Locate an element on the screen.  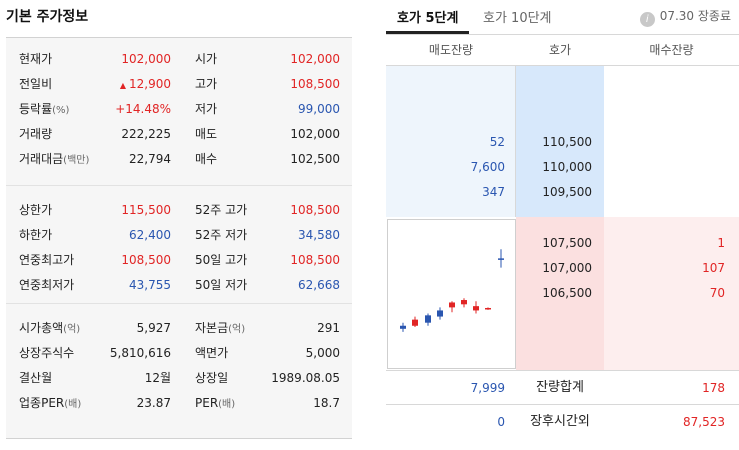
stat-label: 전일비 is located at coordinates (35, 84).